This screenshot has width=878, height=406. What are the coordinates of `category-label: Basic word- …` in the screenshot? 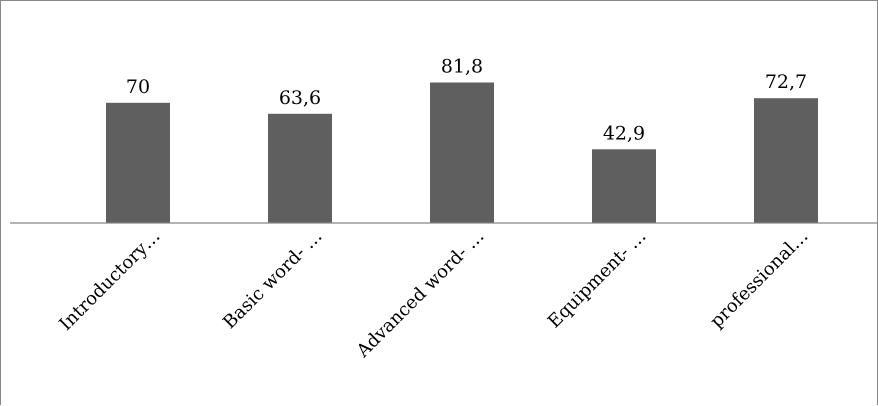 It's located at (272, 279).